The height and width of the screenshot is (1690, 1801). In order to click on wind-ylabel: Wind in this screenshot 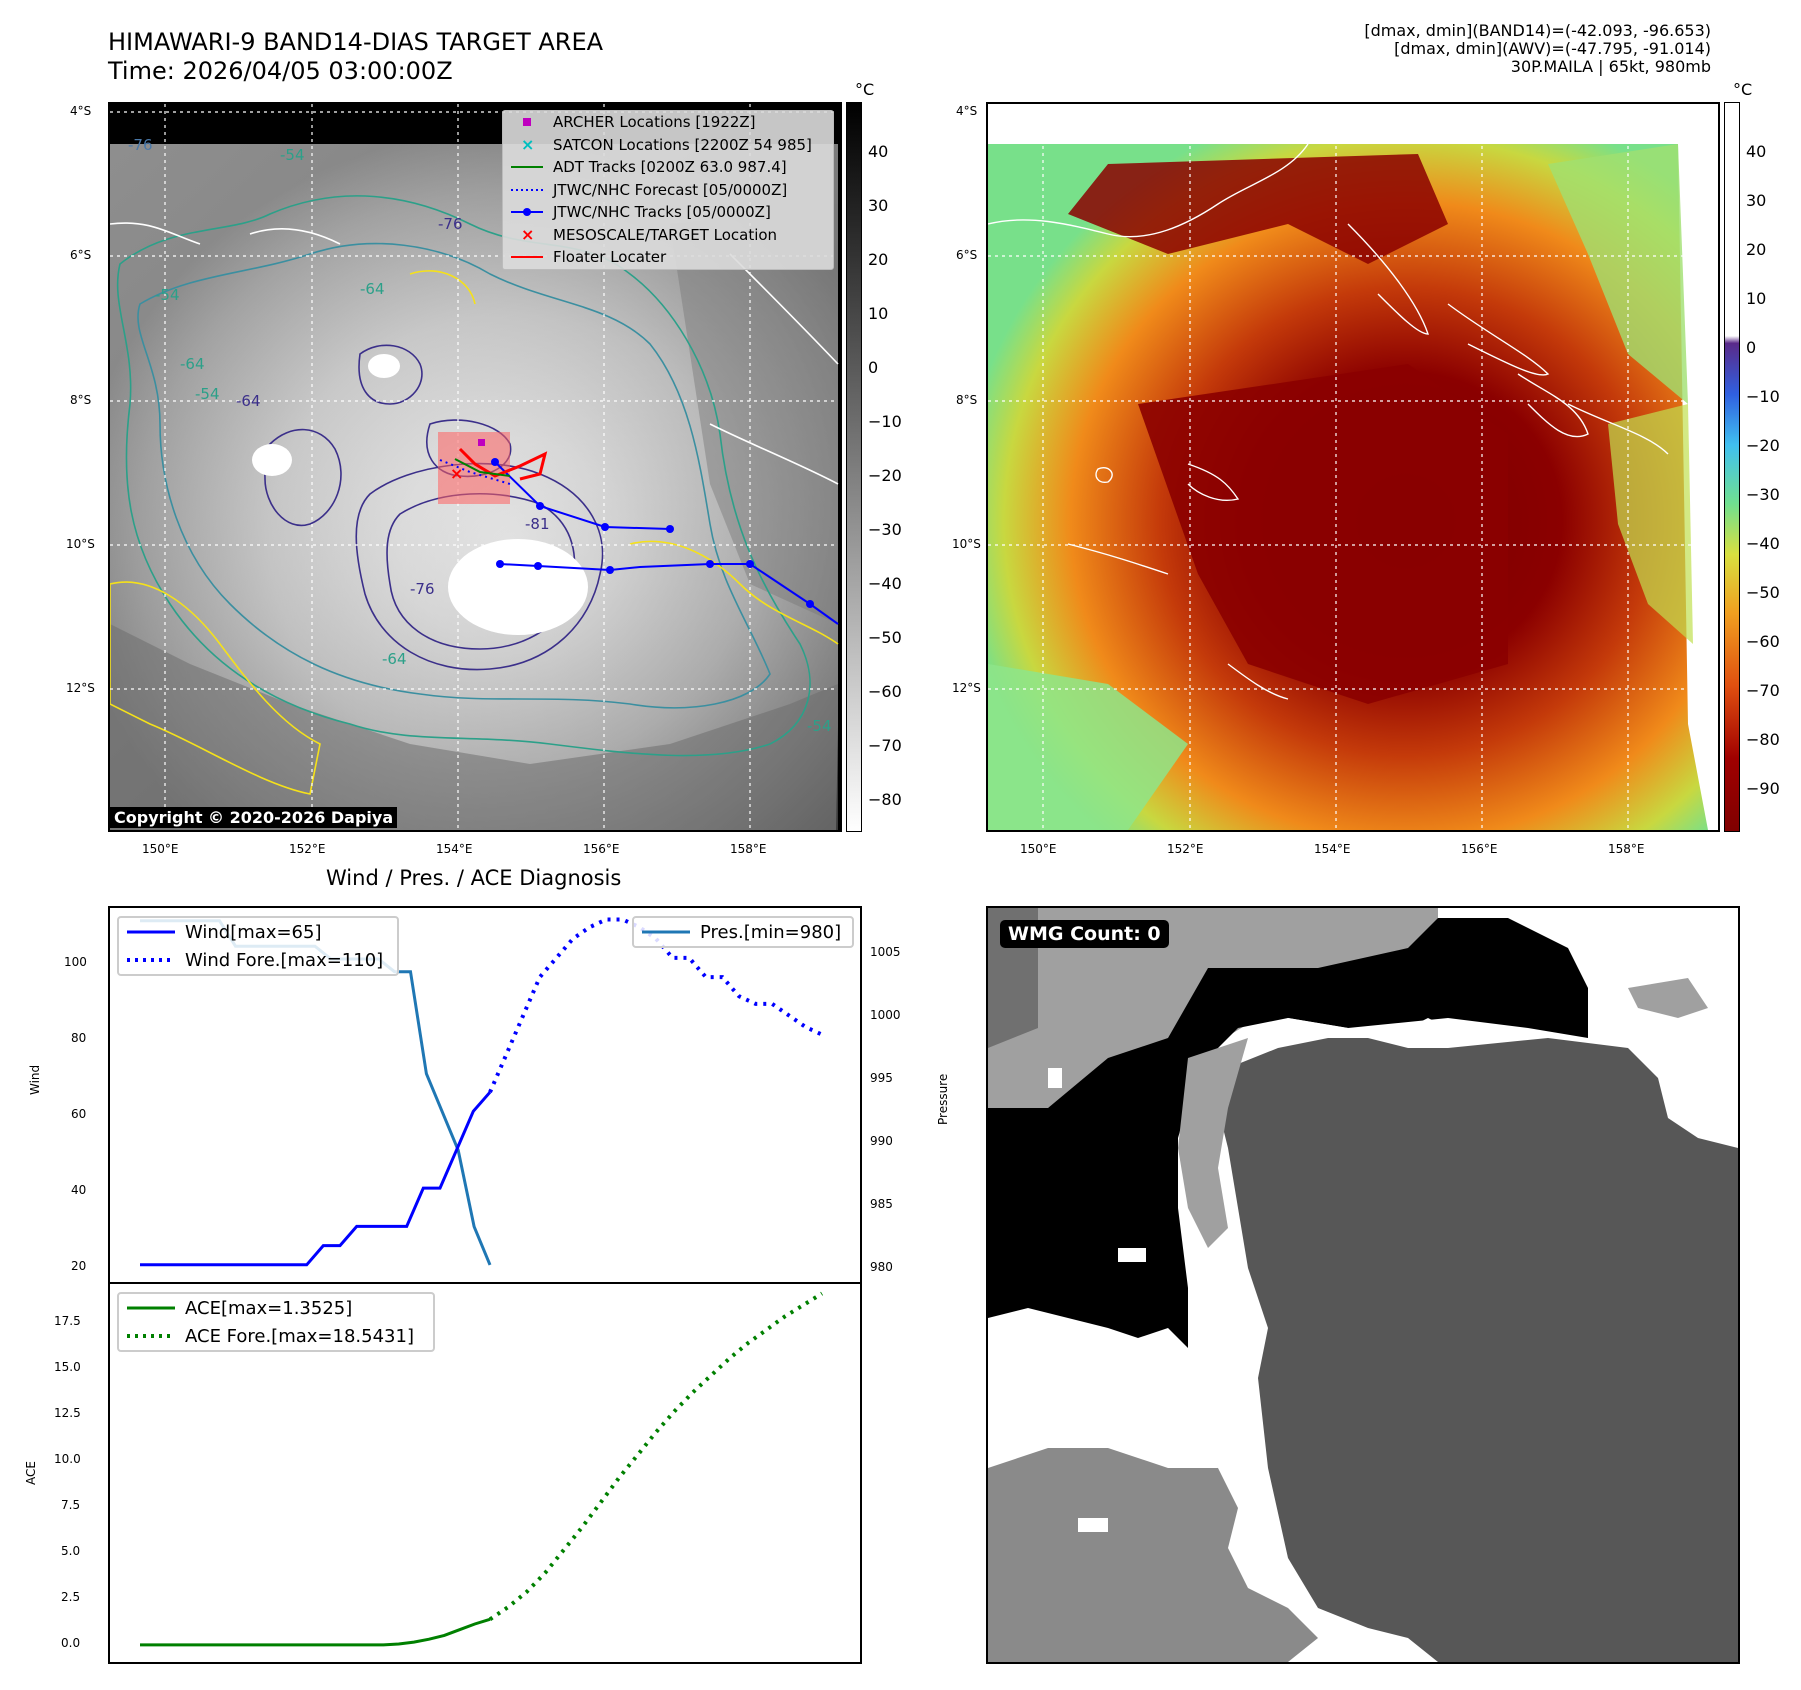, I will do `click(35, 1079)`.